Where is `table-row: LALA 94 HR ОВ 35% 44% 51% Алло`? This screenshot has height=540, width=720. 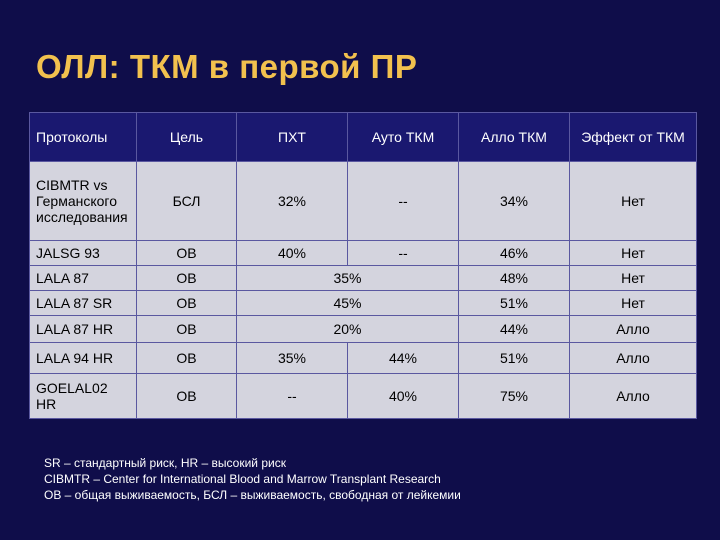
table-row: LALA 94 HR ОВ 35% 44% 51% Алло is located at coordinates (363, 358).